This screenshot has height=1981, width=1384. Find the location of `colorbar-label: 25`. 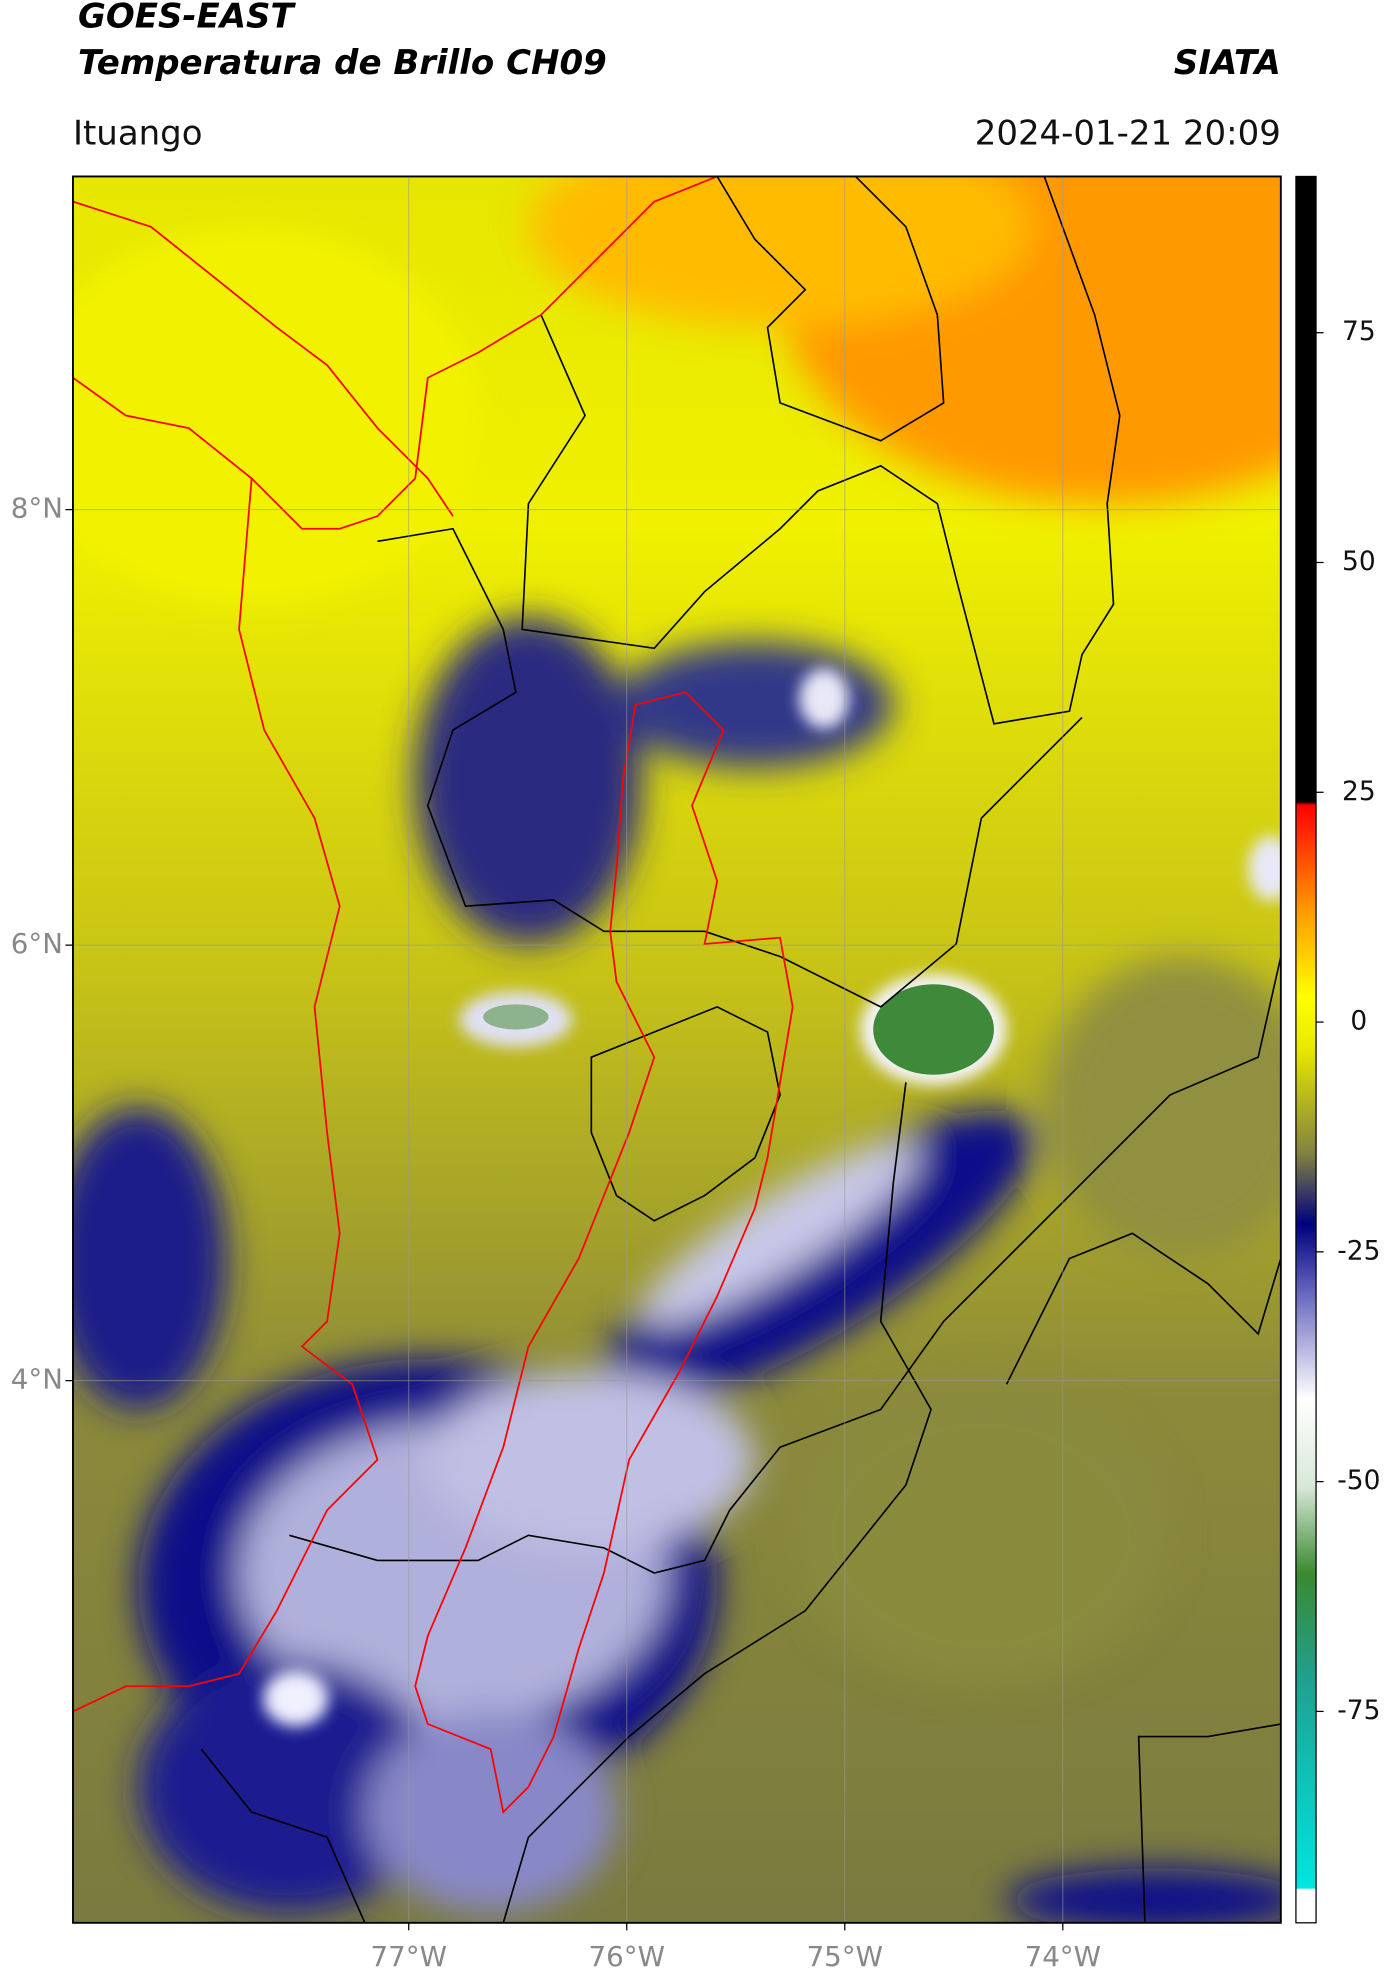

colorbar-label: 25 is located at coordinates (1359, 791).